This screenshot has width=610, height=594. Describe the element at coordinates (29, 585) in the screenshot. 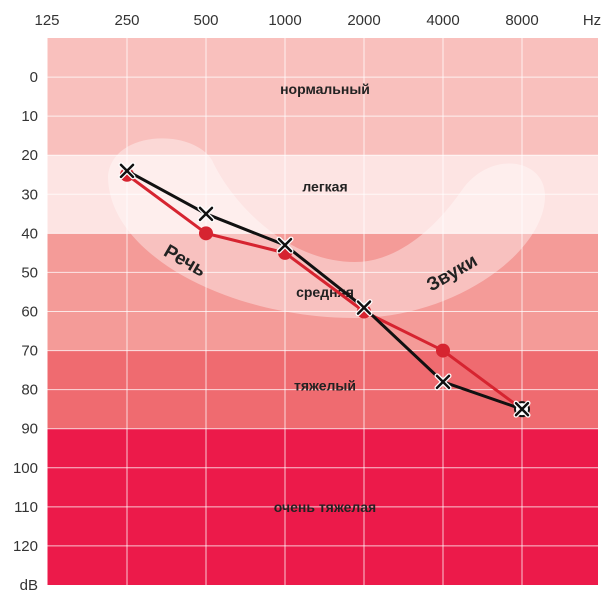

I see `y-unit-label: dB` at that location.